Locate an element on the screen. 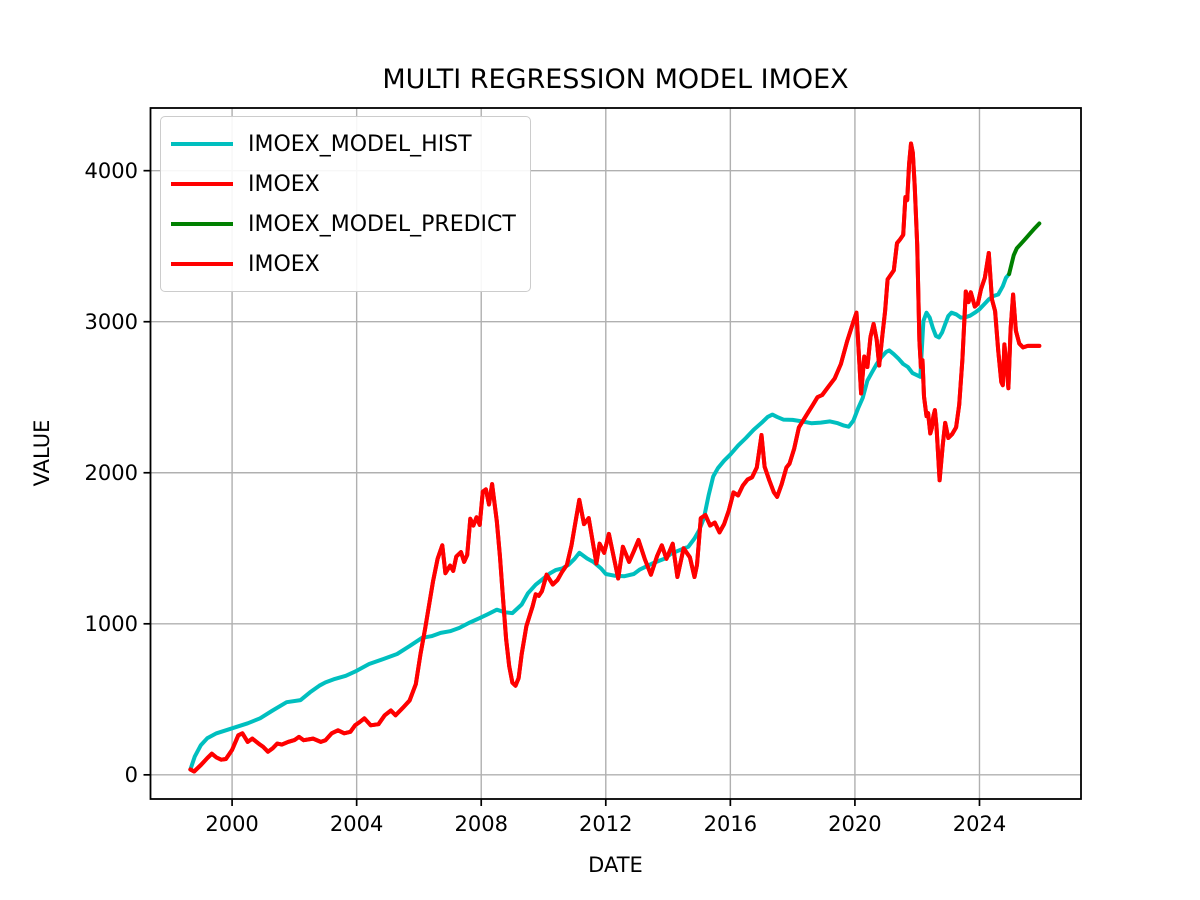 The image size is (1200, 900). y-tick-label: 4000 is located at coordinates (111, 170).